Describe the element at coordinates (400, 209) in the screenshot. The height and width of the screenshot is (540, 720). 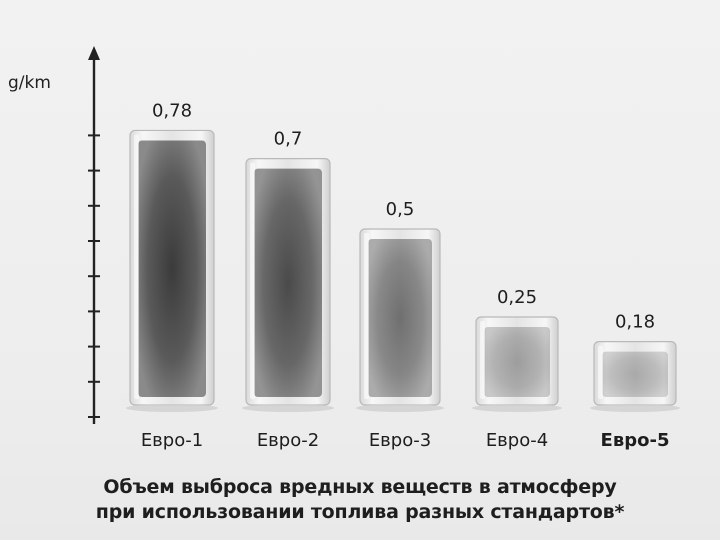
I see `bar-value-label: 0,5` at that location.